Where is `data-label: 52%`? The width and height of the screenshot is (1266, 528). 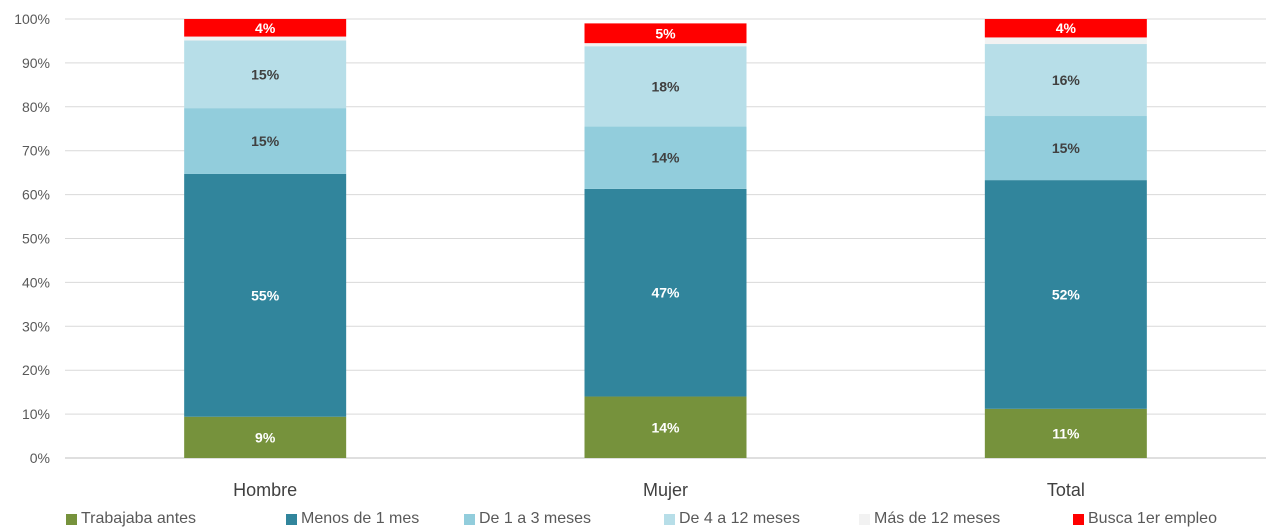 data-label: 52% is located at coordinates (1066, 294).